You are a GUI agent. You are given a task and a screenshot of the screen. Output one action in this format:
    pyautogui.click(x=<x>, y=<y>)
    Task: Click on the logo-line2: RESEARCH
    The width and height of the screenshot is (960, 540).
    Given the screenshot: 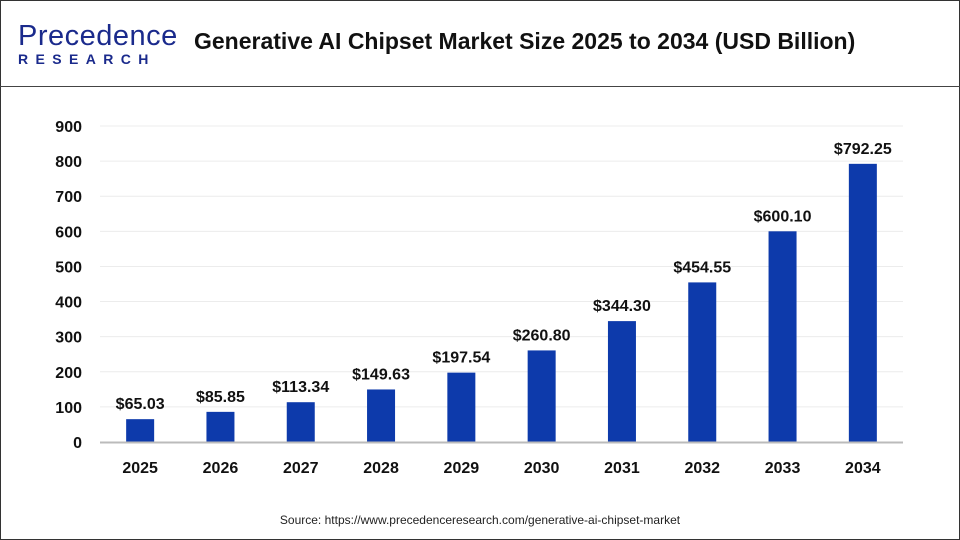 What is the action you would take?
    pyautogui.click(x=87, y=59)
    